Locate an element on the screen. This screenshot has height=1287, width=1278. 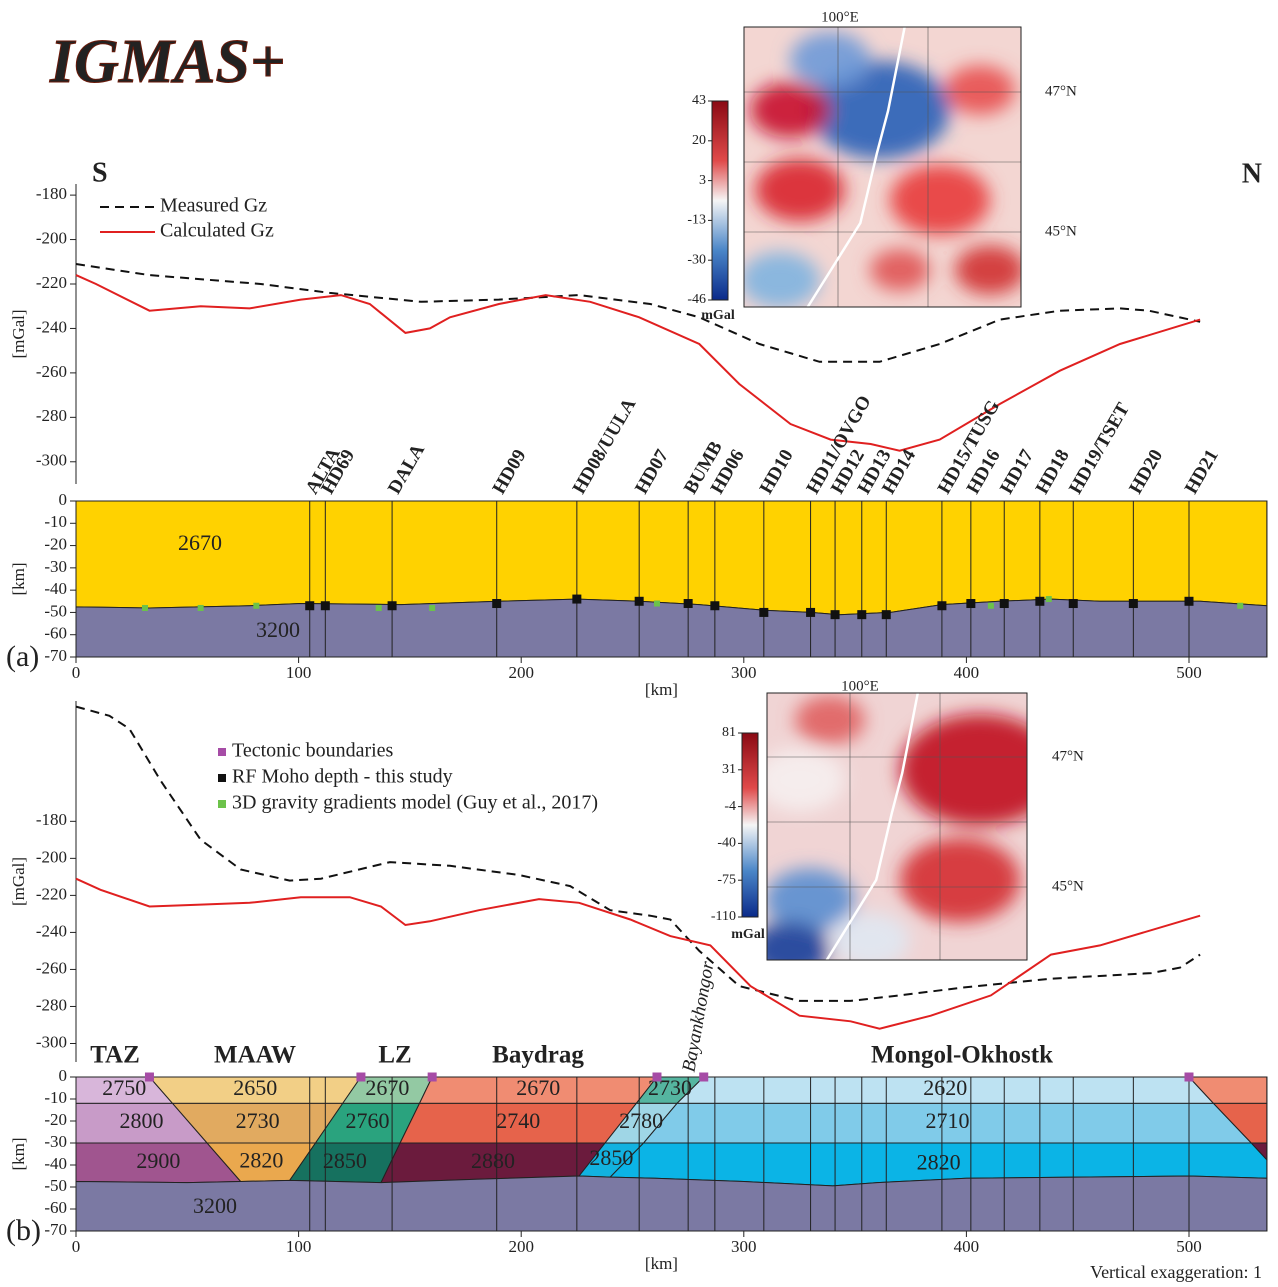
y-tick-label: -40 is located at coordinates (55, 1163).